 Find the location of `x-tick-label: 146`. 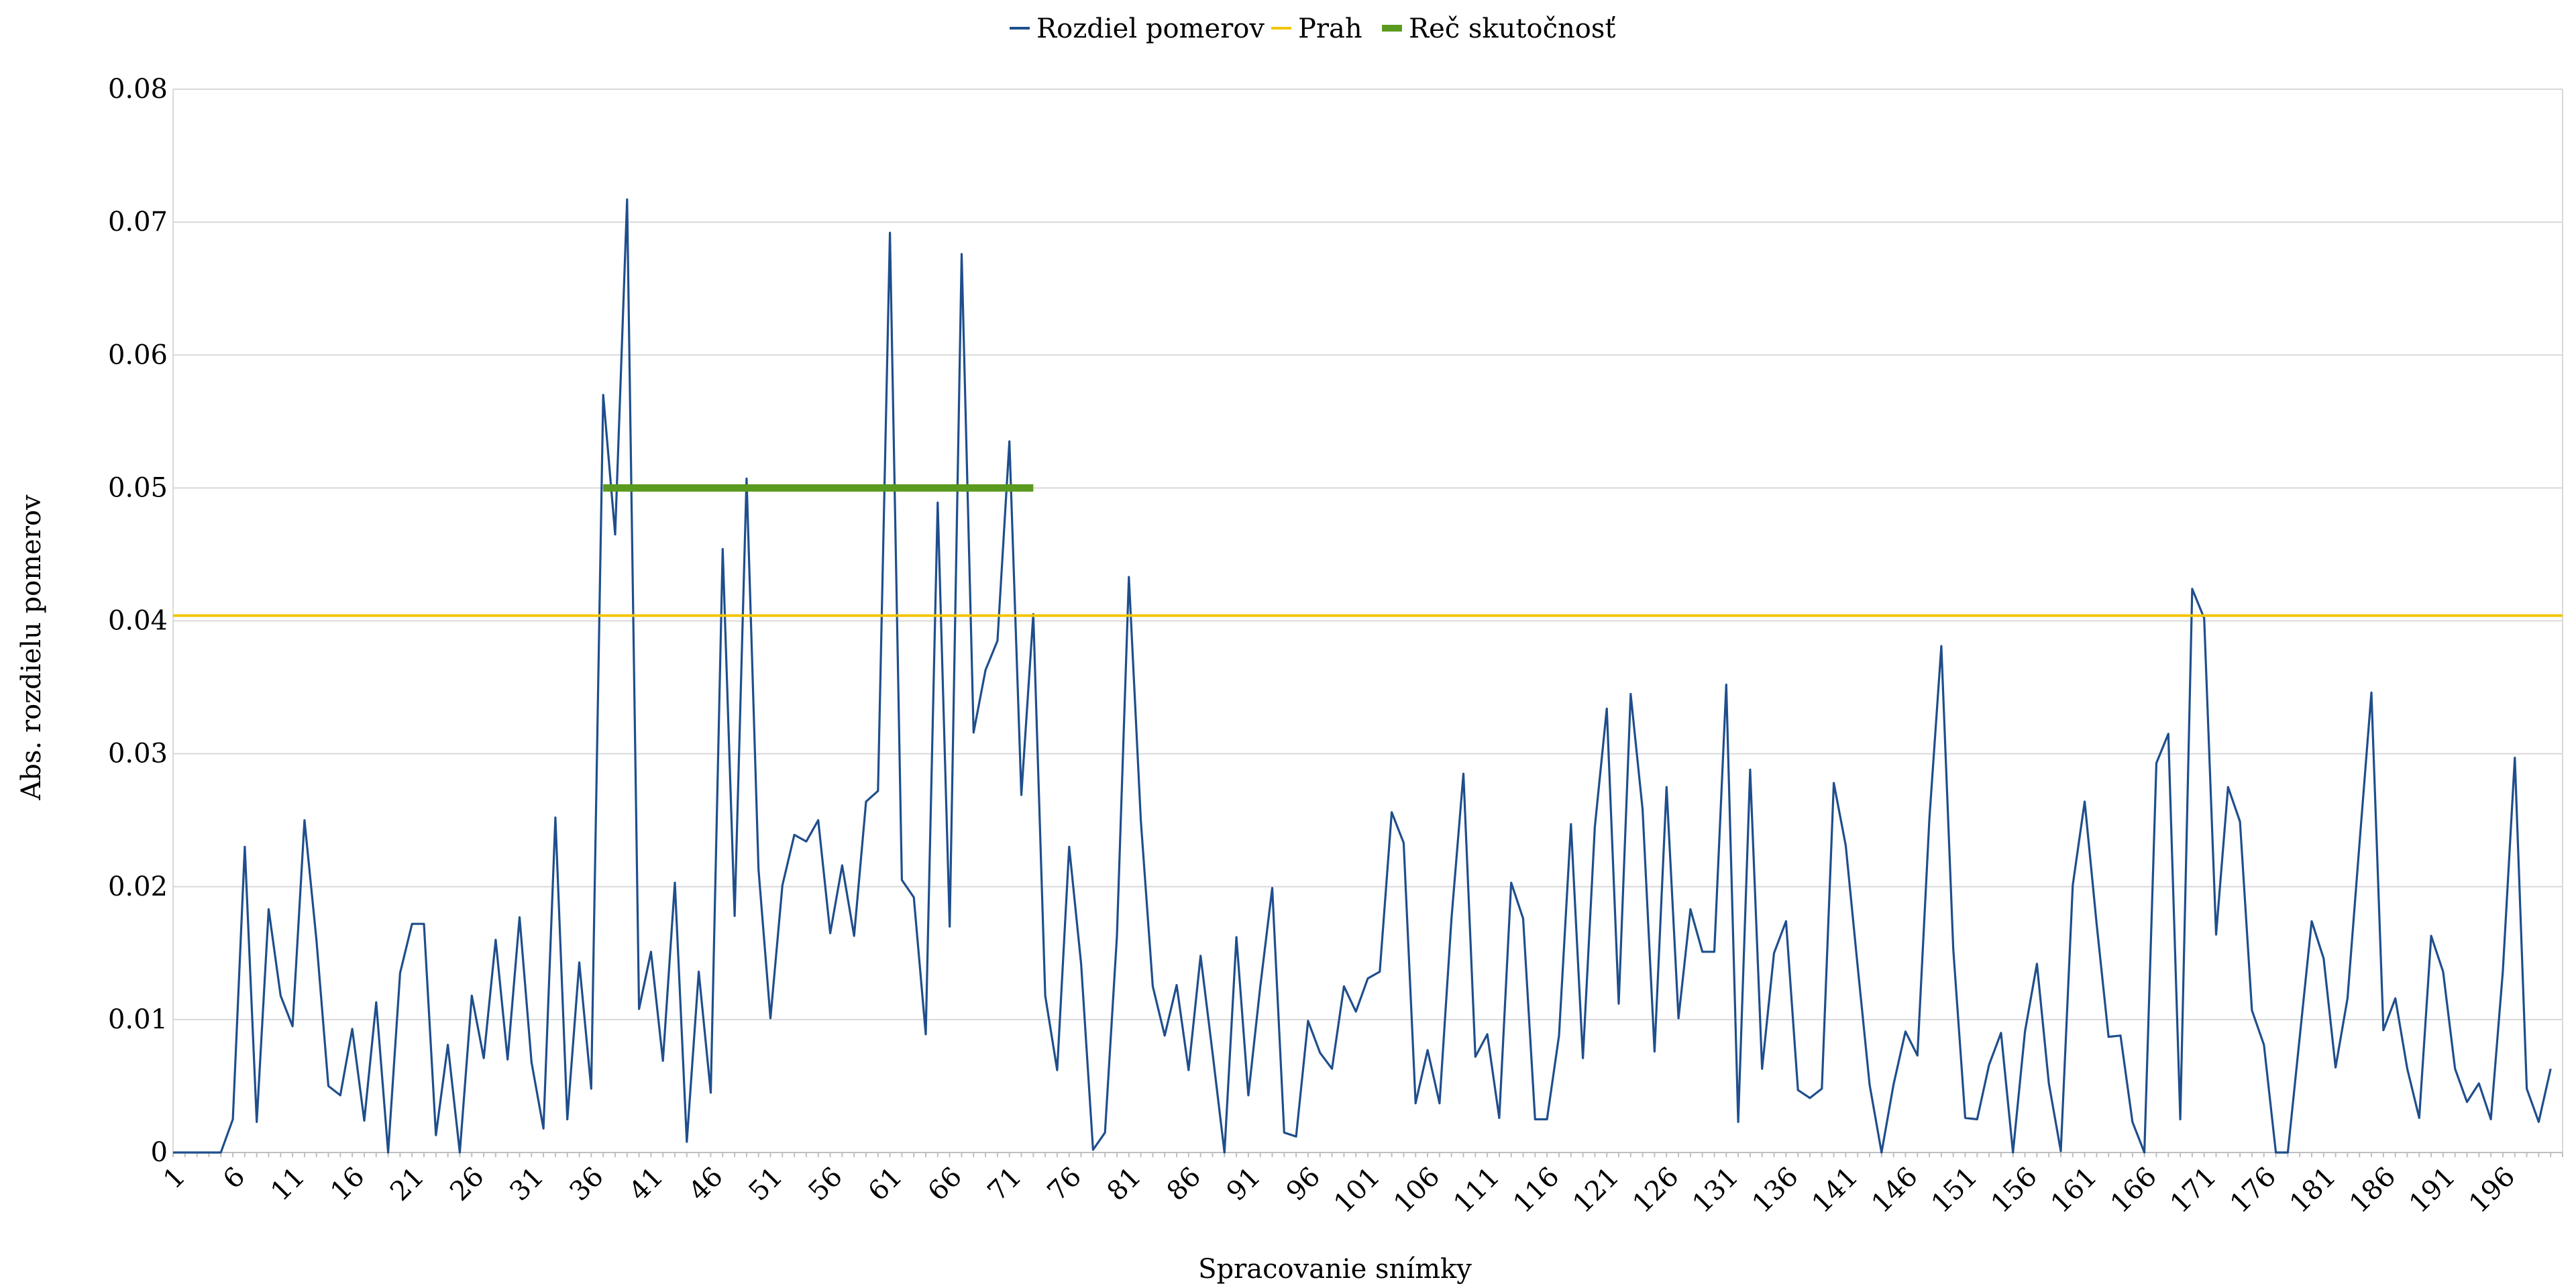

x-tick-label: 146 is located at coordinates (1895, 1190).